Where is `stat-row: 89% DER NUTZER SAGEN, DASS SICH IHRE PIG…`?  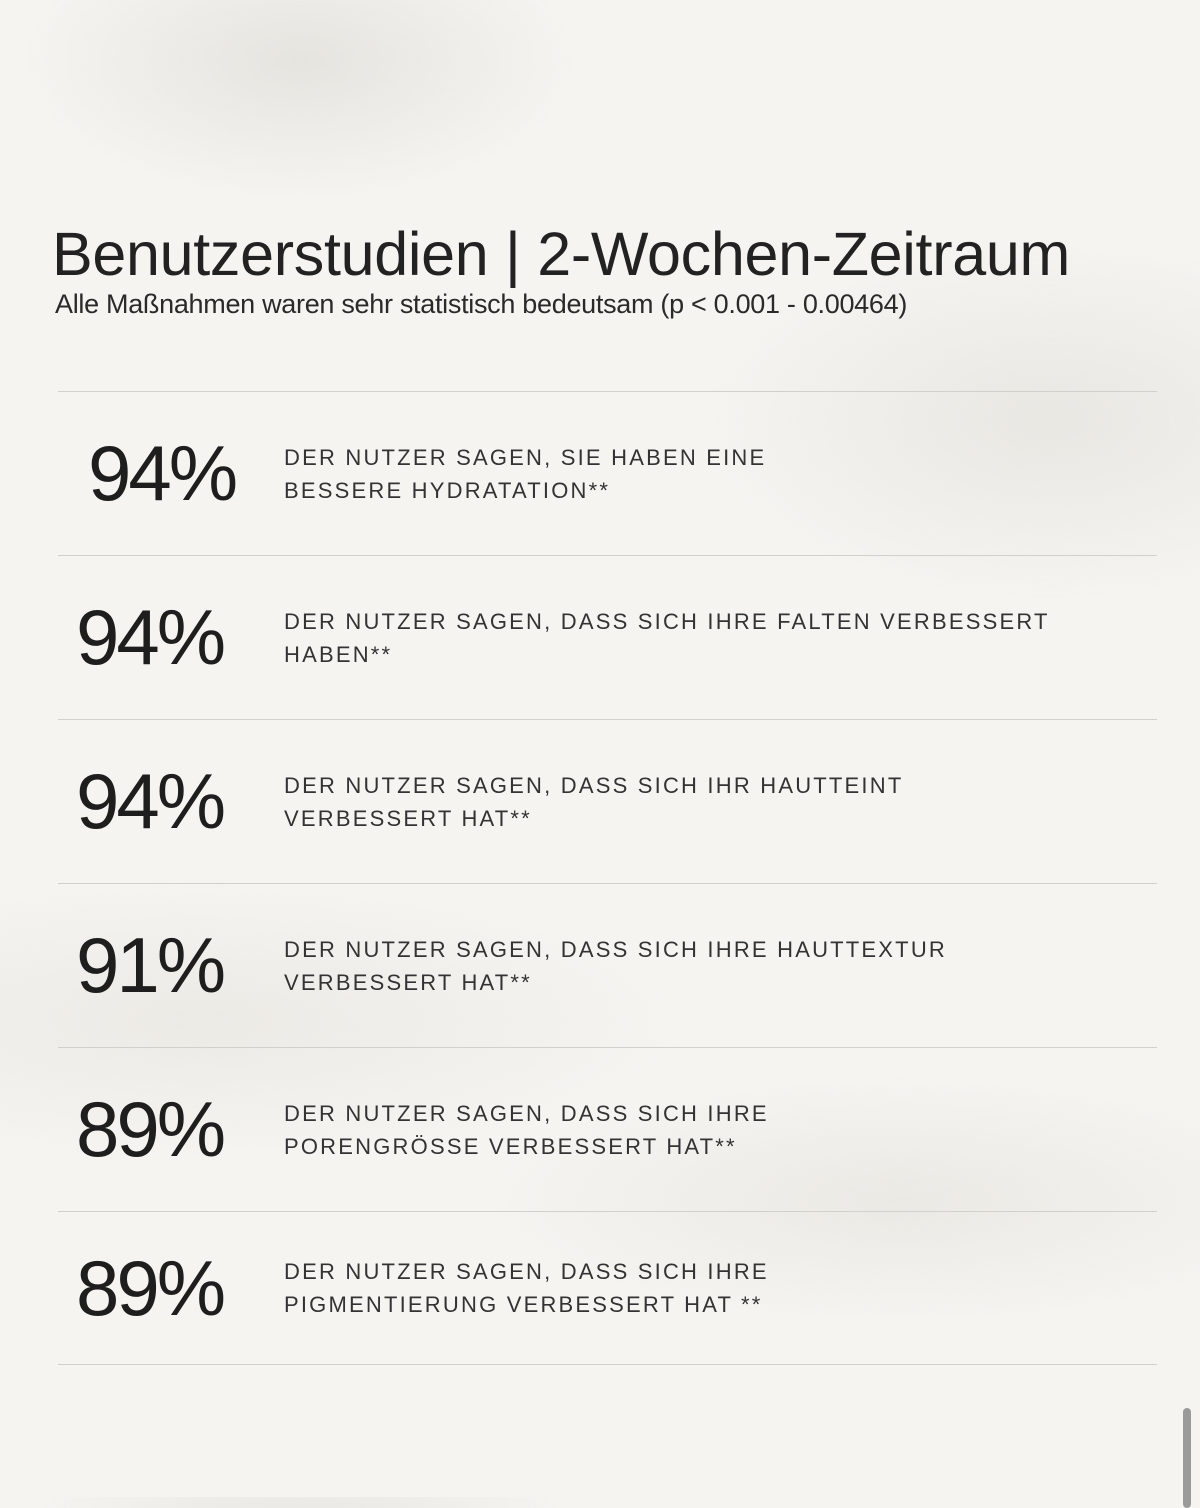 stat-row: 89% DER NUTZER SAGEN, DASS SICH IHRE PIG… is located at coordinates (607, 1288).